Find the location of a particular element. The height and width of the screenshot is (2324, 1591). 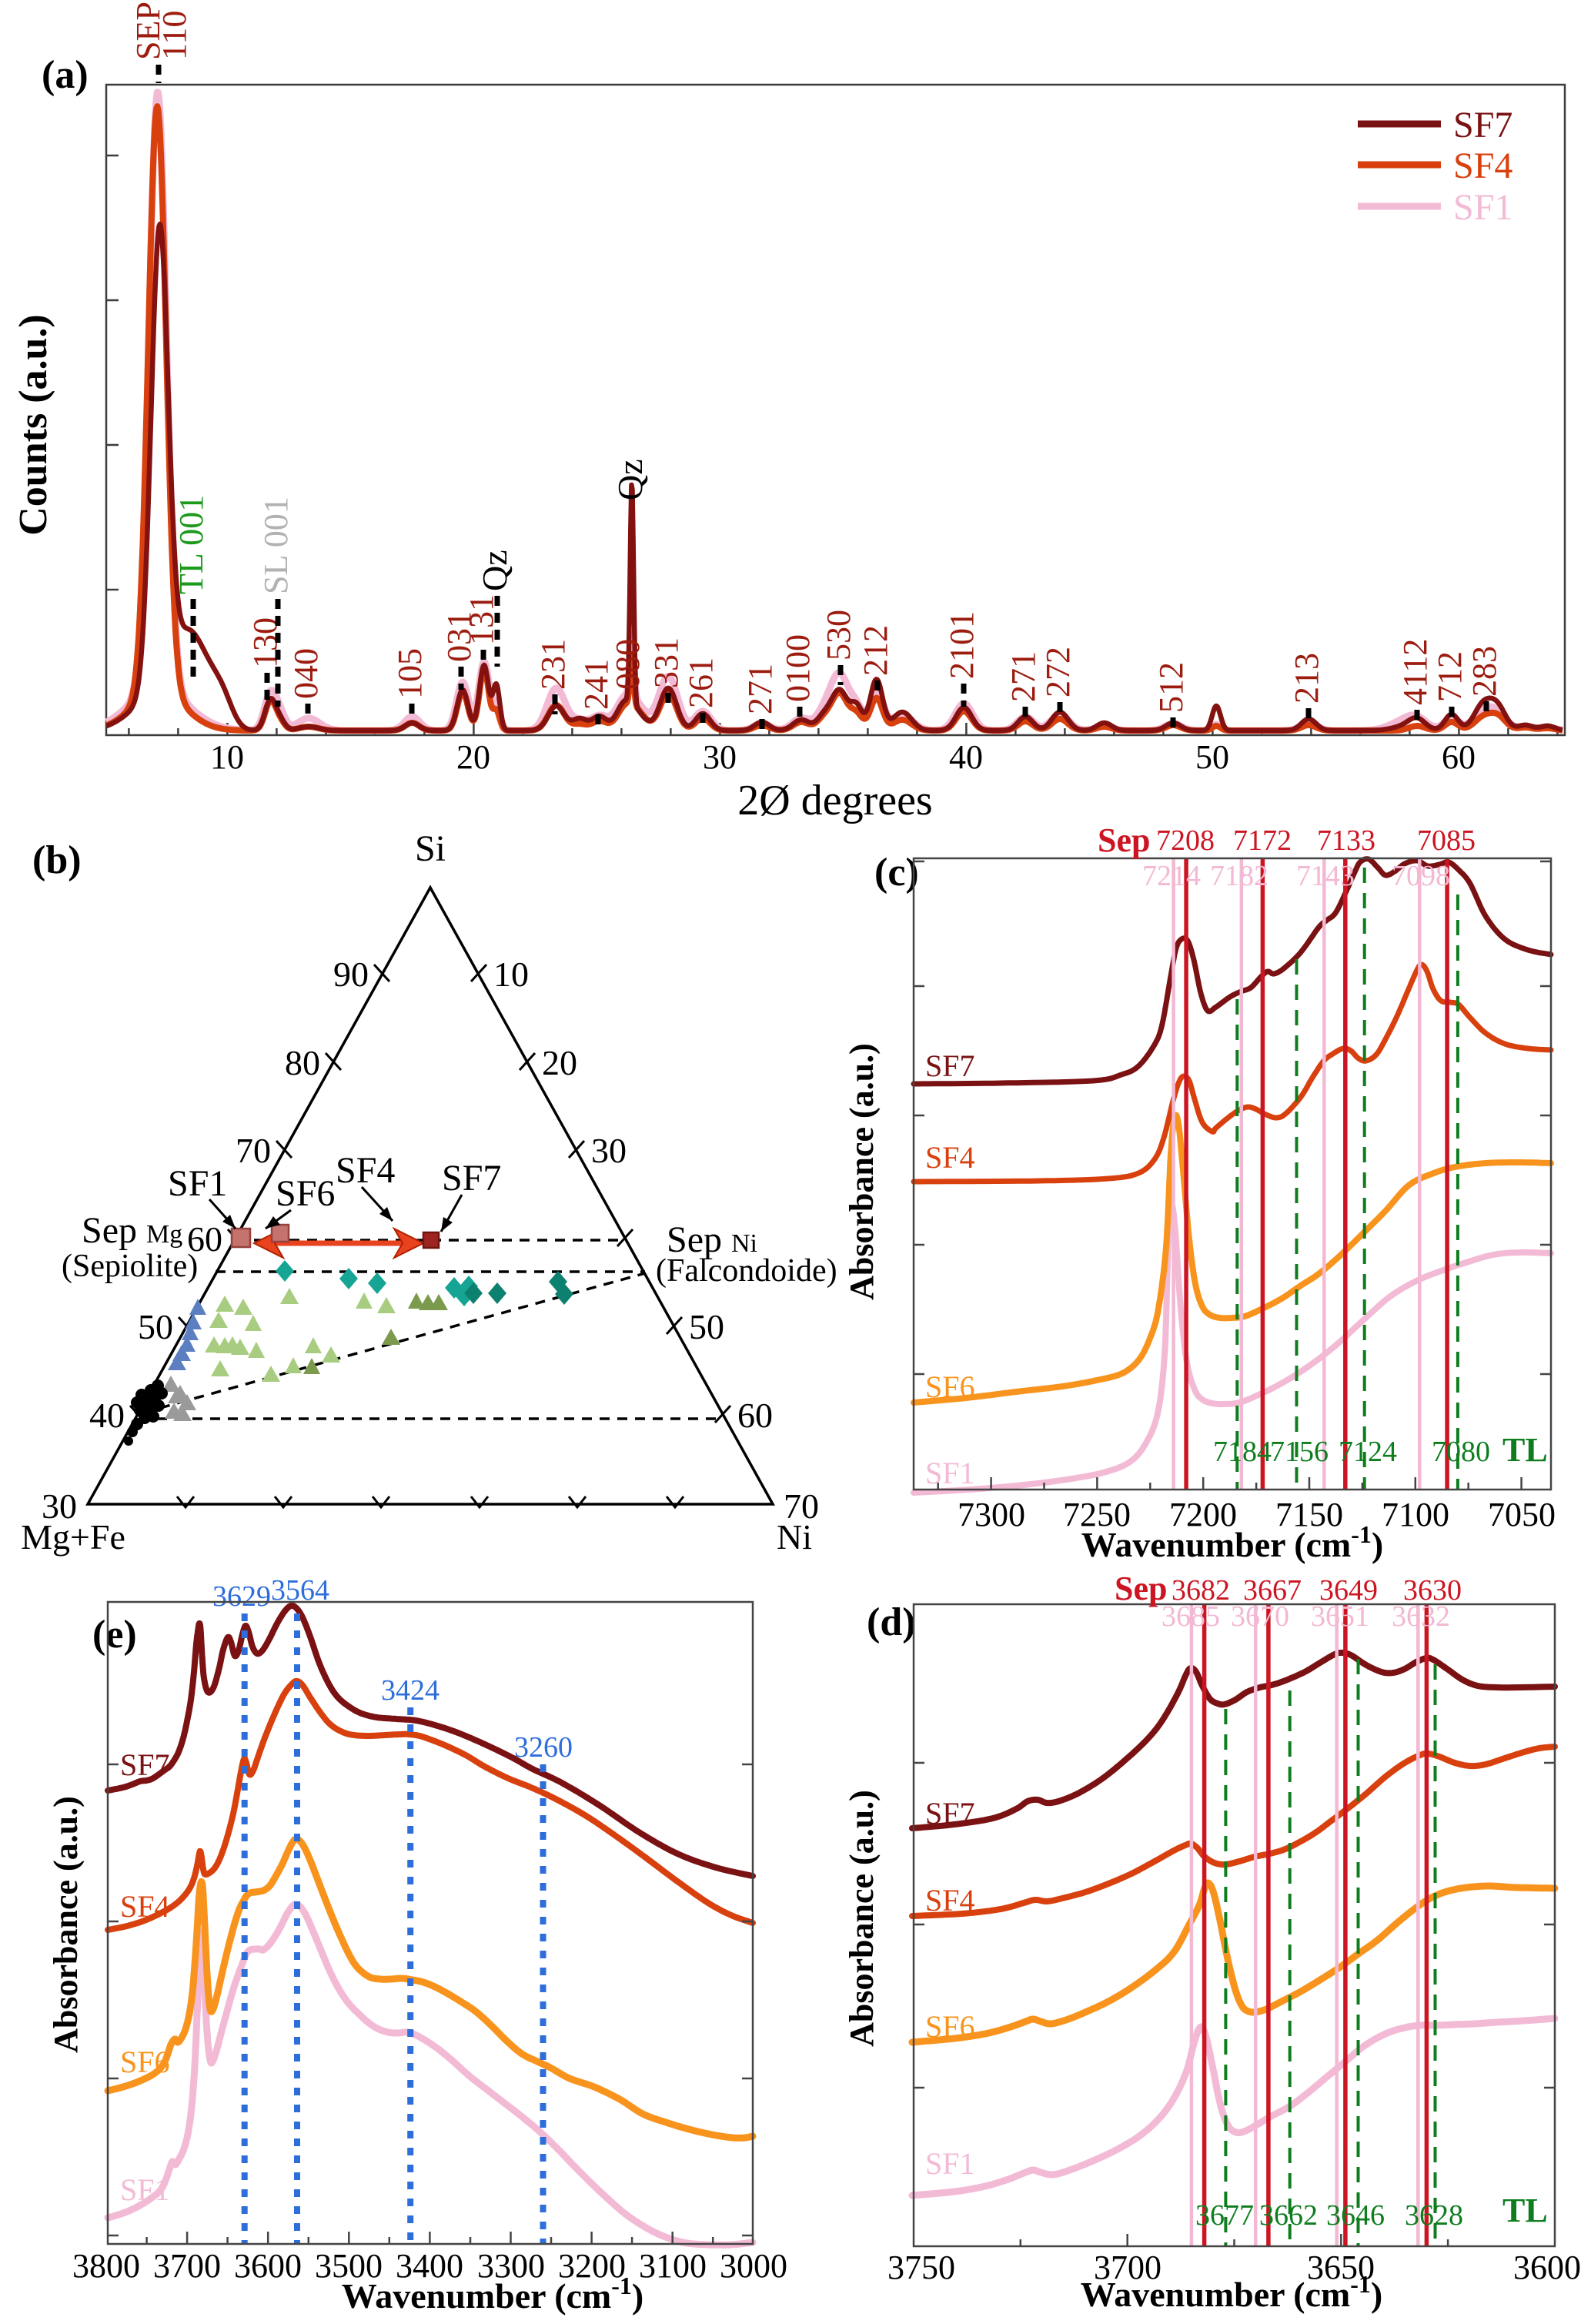

svg-text: 080 is located at coordinates (628, 664).